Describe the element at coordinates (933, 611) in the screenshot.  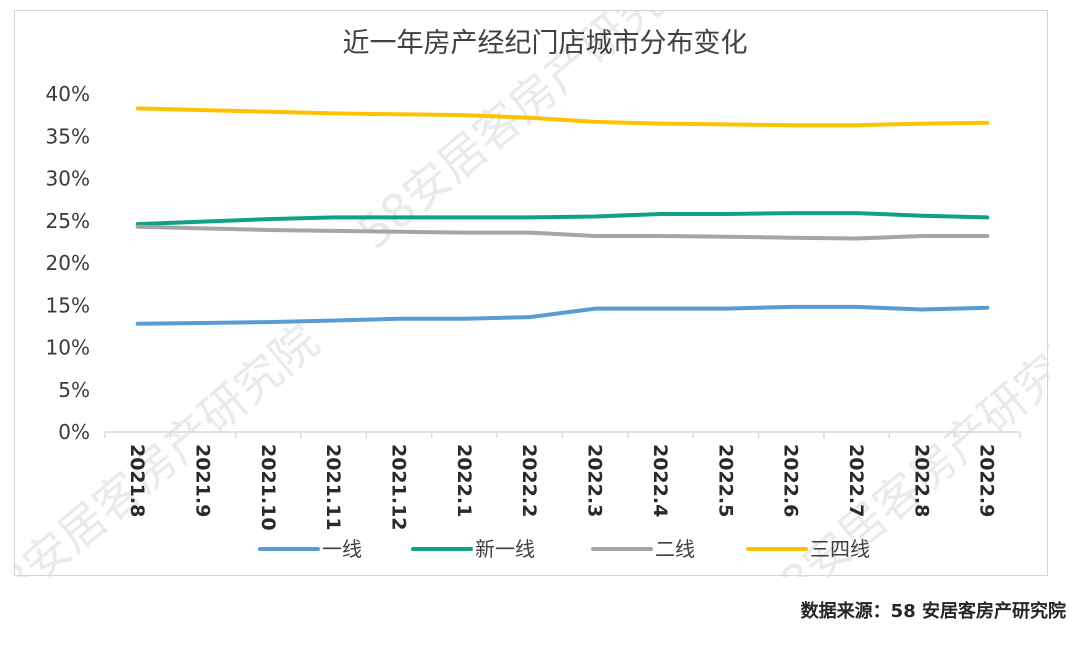
I see `source-note: 数据来源：58 安居客房产研究院` at that location.